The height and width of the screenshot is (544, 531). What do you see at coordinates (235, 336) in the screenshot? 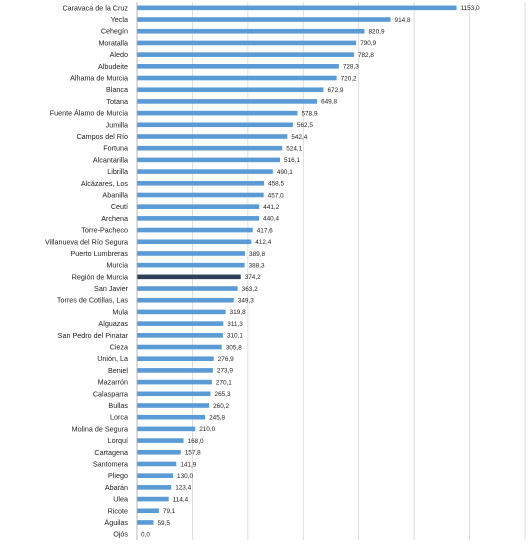
I see `data-label: 310,1` at bounding box center [235, 336].